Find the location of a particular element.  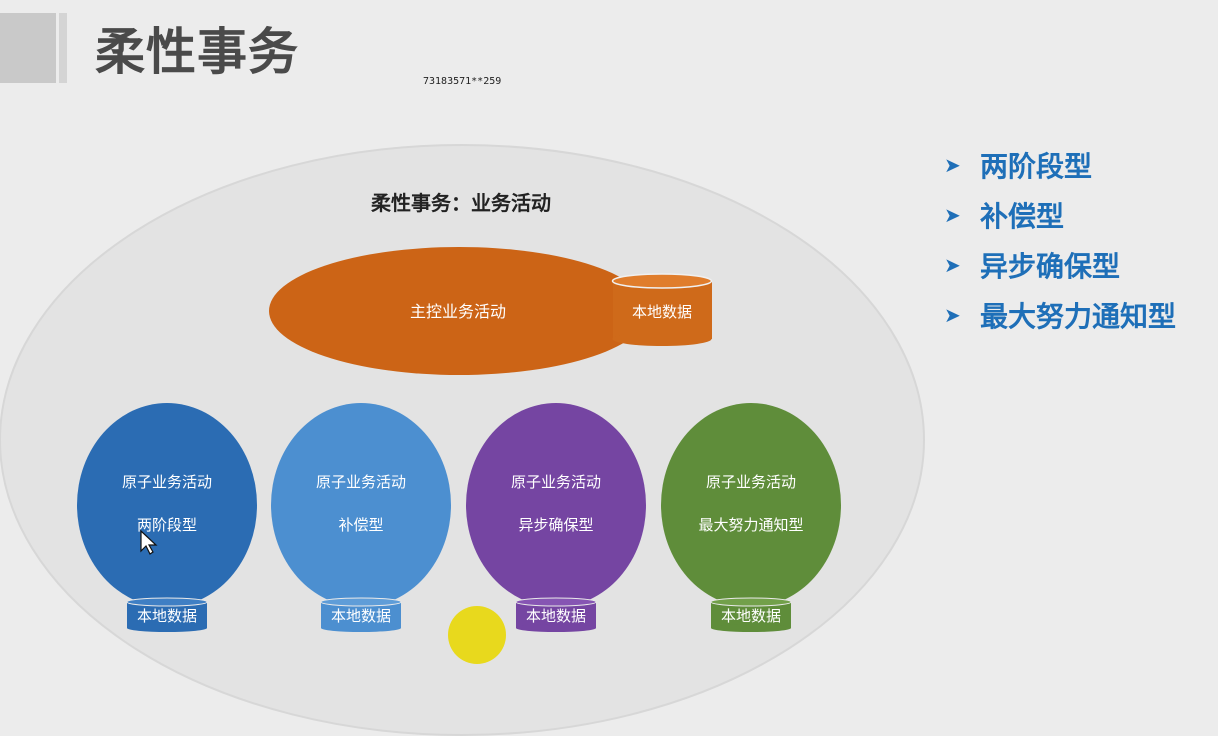

type-label: 补偿型 is located at coordinates (1022, 216).